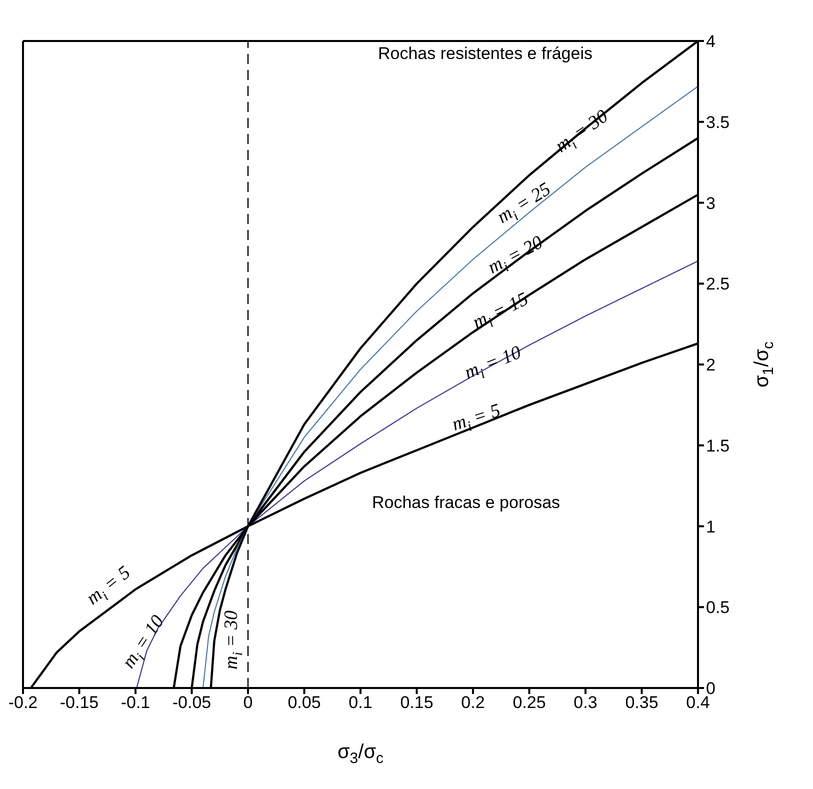  Describe the element at coordinates (529, 702) in the screenshot. I see `x-tick-label: 0.25` at that location.